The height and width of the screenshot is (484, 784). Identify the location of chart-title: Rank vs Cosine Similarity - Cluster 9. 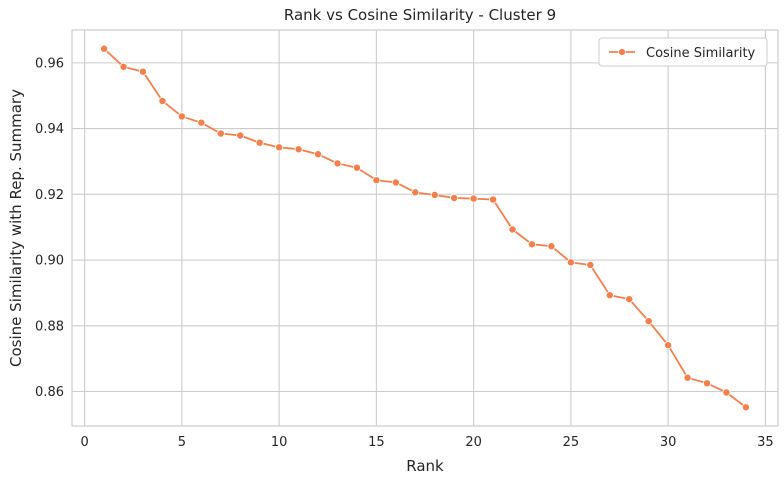
(420, 15).